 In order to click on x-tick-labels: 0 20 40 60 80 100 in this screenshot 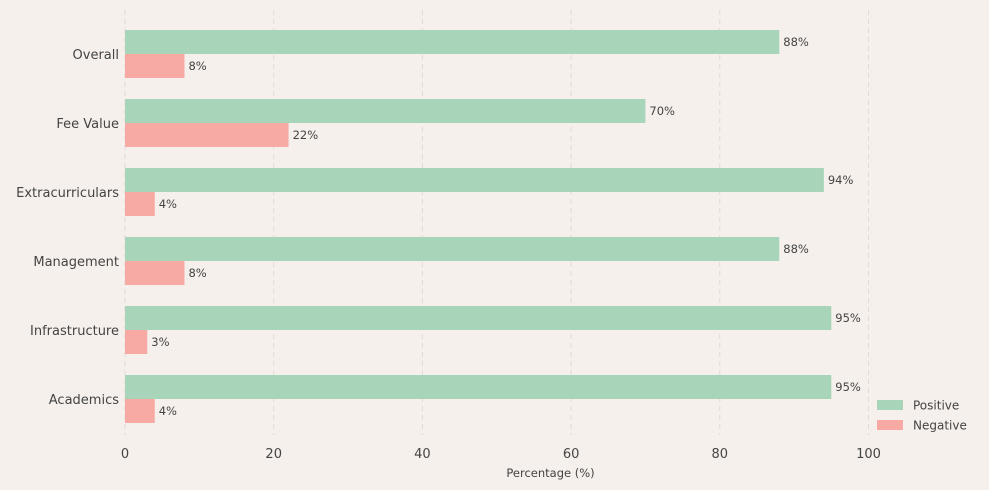, I will do `click(501, 454)`.